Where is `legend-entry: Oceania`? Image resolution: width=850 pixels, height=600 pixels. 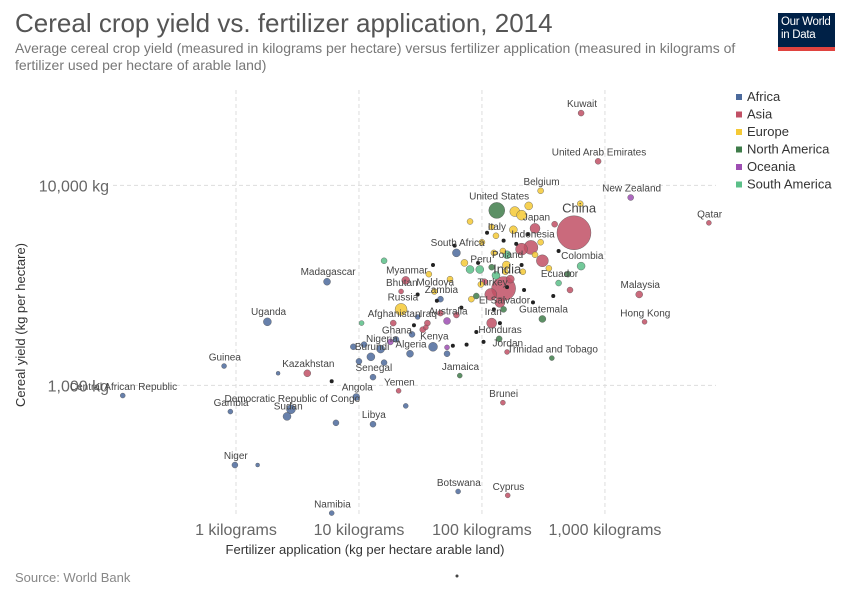
legend-entry: Oceania is located at coordinates (771, 166).